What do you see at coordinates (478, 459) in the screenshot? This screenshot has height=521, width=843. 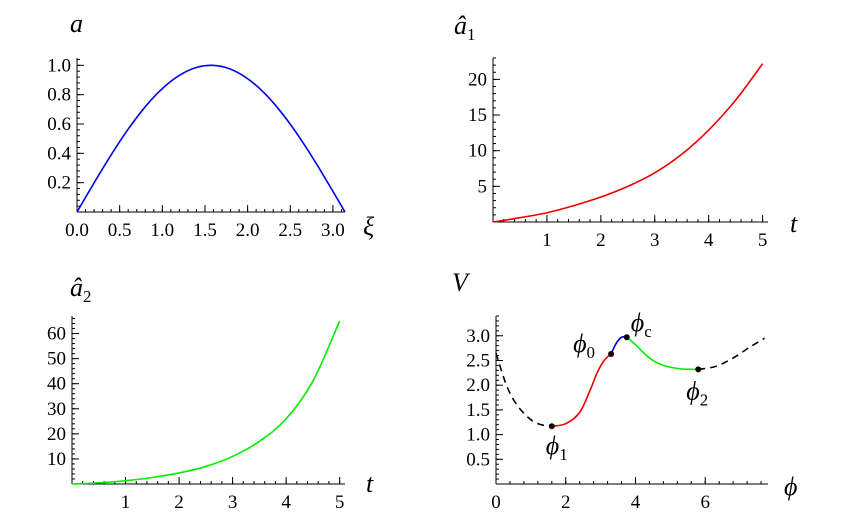 I see `V-y-tick-label: 0.5` at bounding box center [478, 459].